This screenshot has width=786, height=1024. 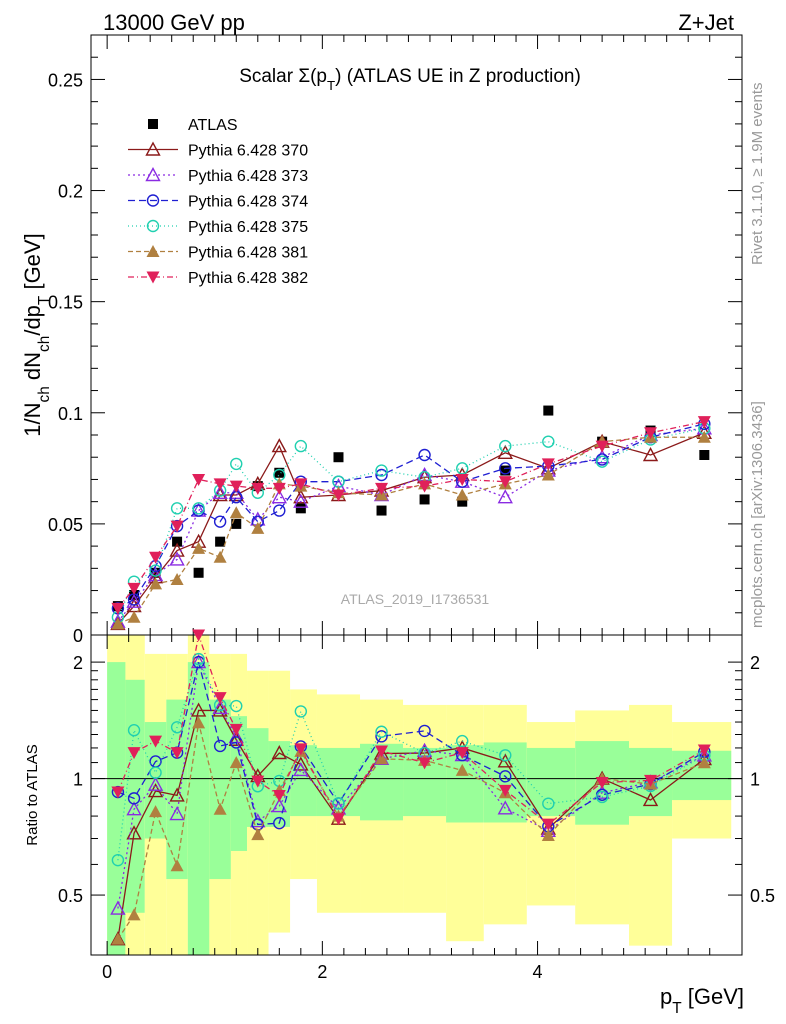 I want to click on ratio-ylabel: Ratio to ATLAS, so click(x=32, y=794).